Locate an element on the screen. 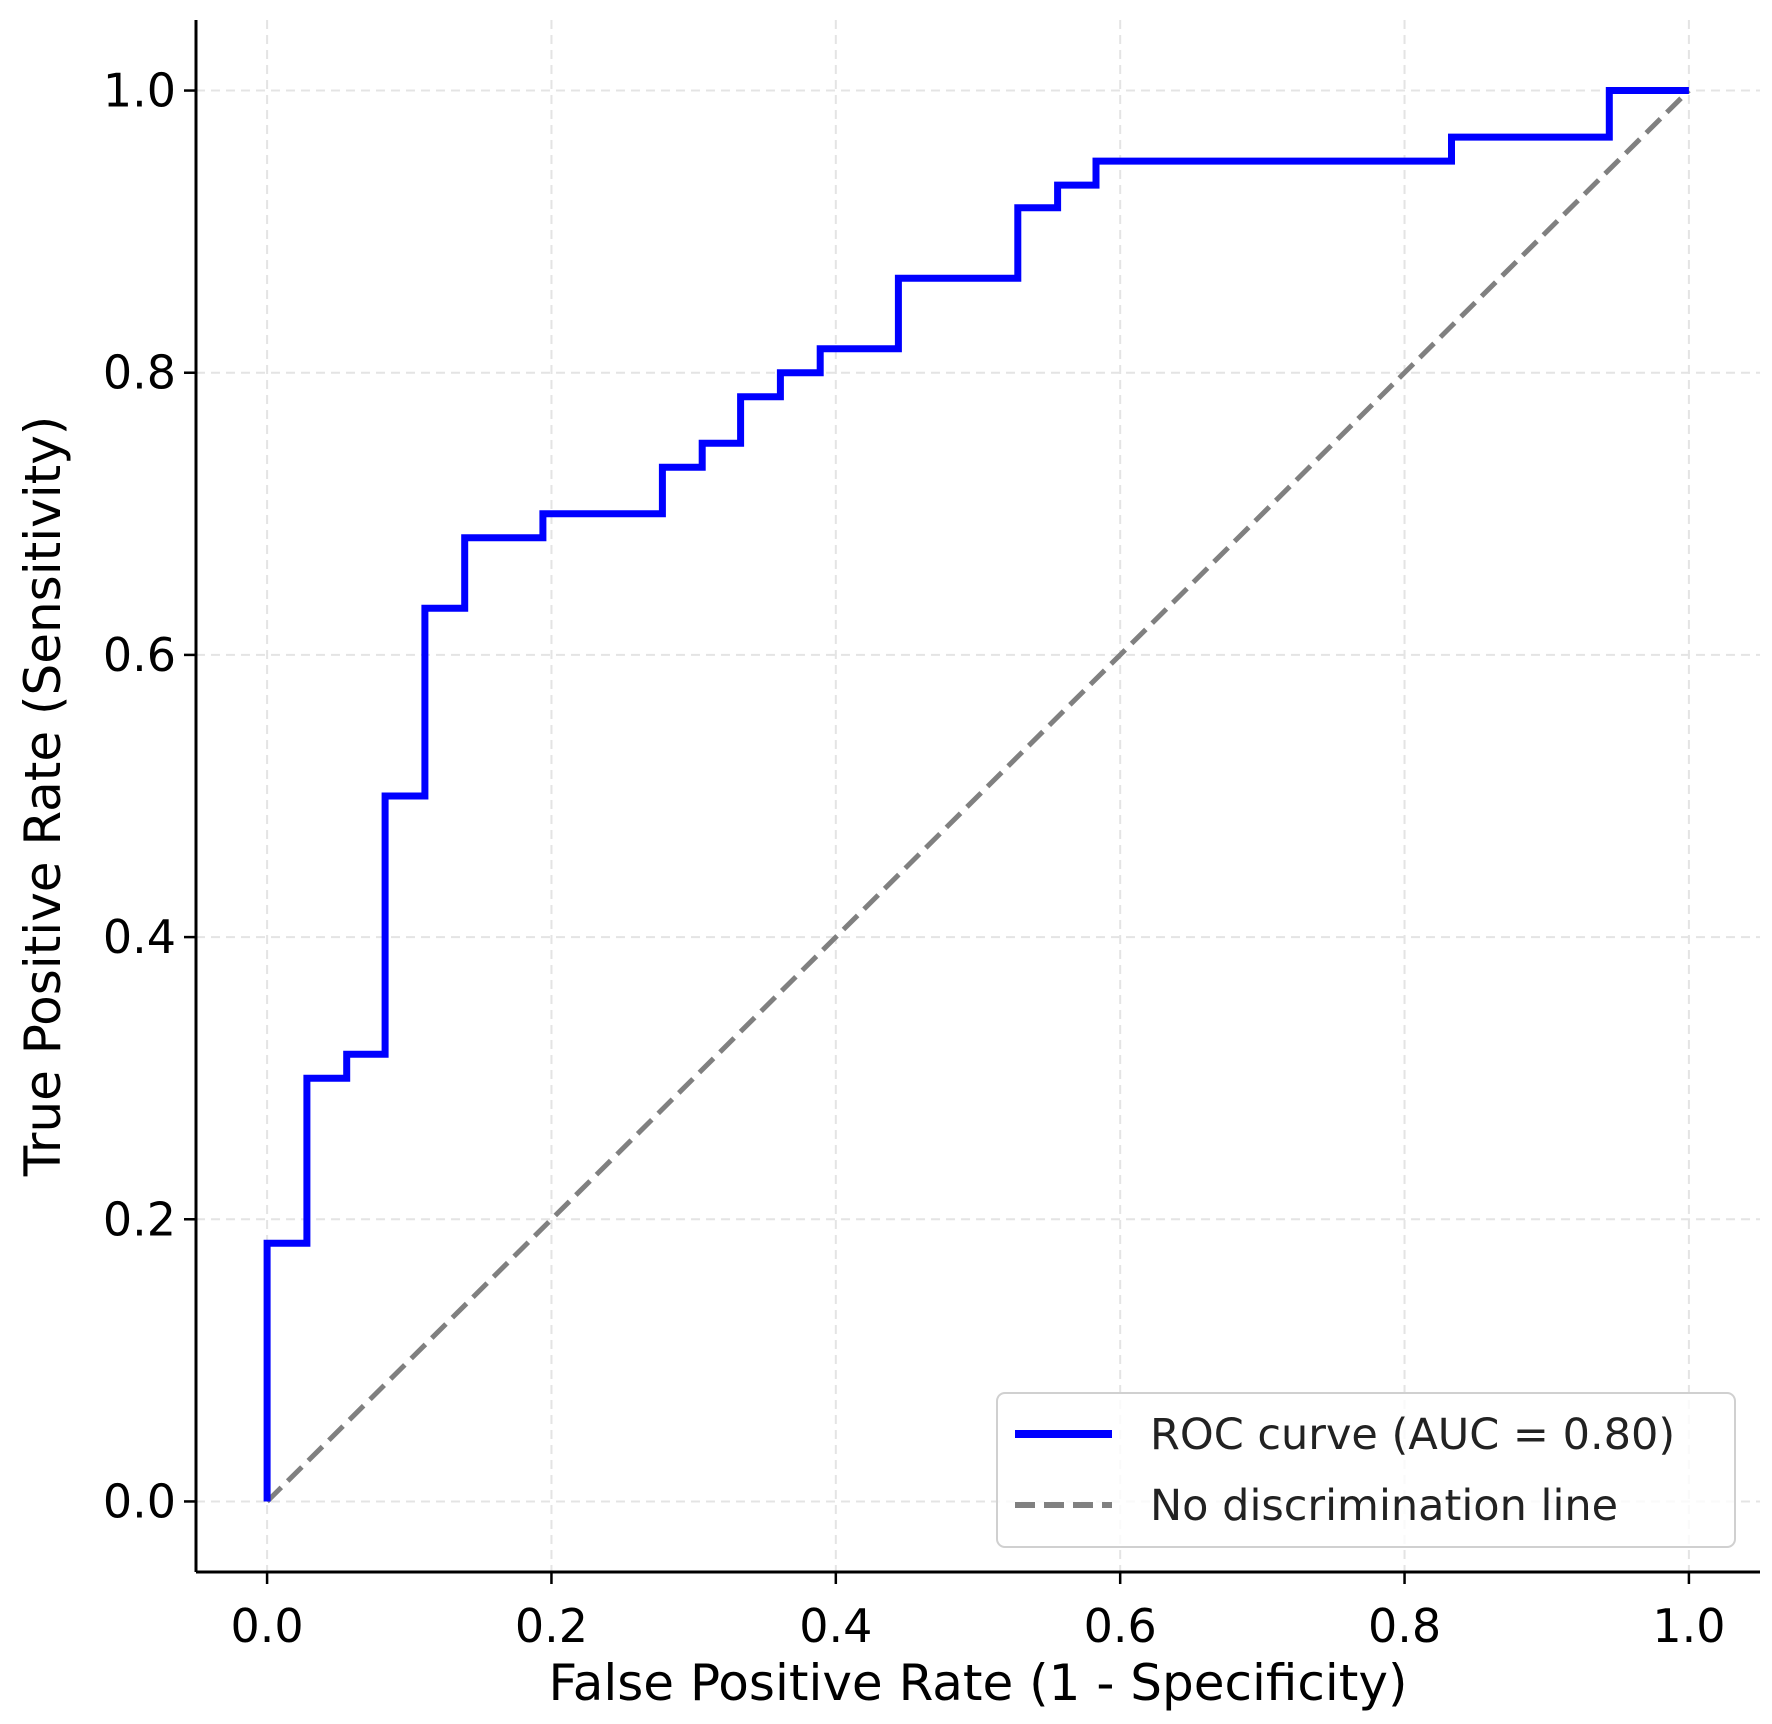 This screenshot has height=1724, width=1772. legend-diagonal-label: No discrimination line is located at coordinates (1384, 1506).